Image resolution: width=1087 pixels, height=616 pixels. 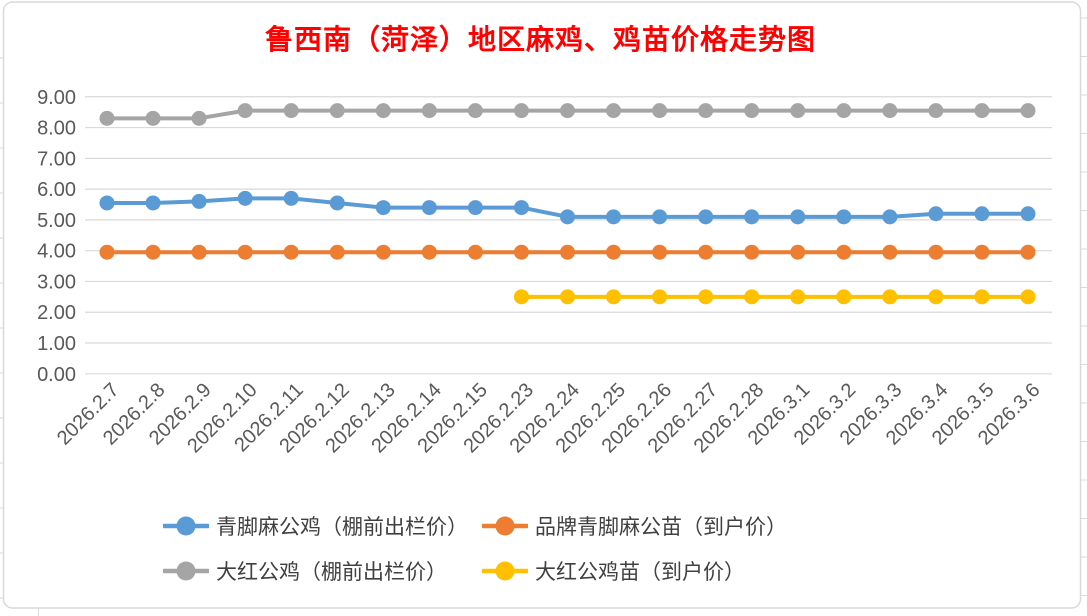 What do you see at coordinates (56, 344) in the screenshot?
I see `y-axis-tick-label: 1.00` at bounding box center [56, 344].